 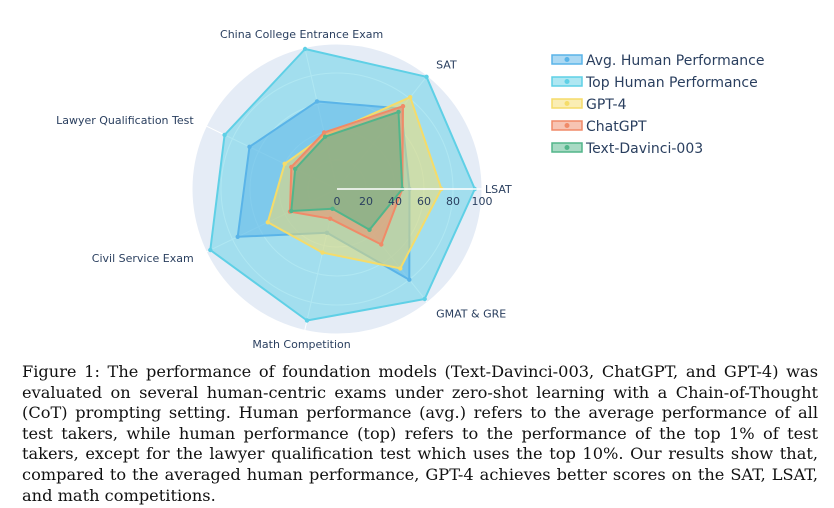 I want to click on legend-item-text-davinci-003: Text-Davinci-003, so click(x=627, y=149).